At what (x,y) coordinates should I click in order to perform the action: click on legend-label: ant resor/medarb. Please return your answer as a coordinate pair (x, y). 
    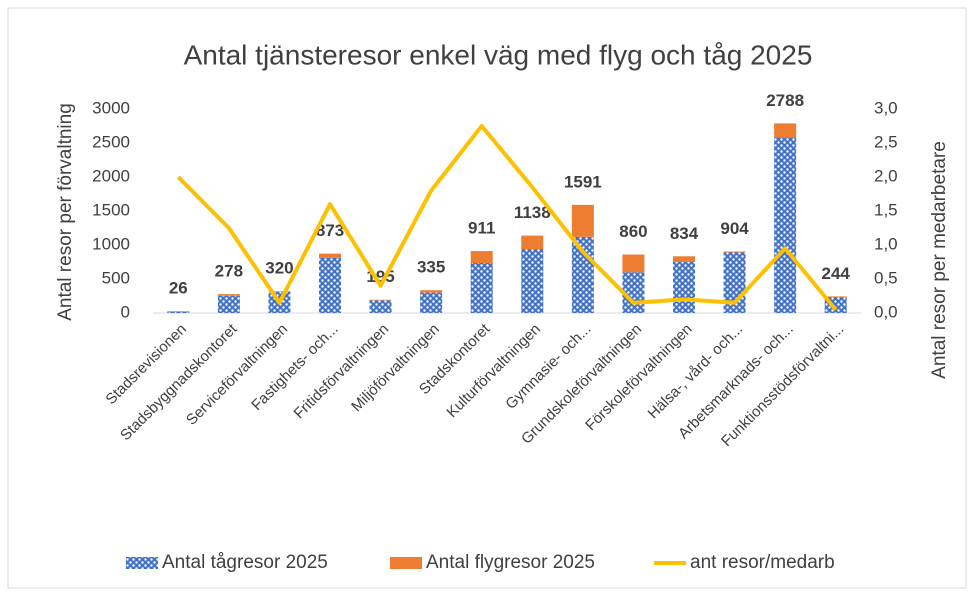
    Looking at the image, I should click on (762, 562).